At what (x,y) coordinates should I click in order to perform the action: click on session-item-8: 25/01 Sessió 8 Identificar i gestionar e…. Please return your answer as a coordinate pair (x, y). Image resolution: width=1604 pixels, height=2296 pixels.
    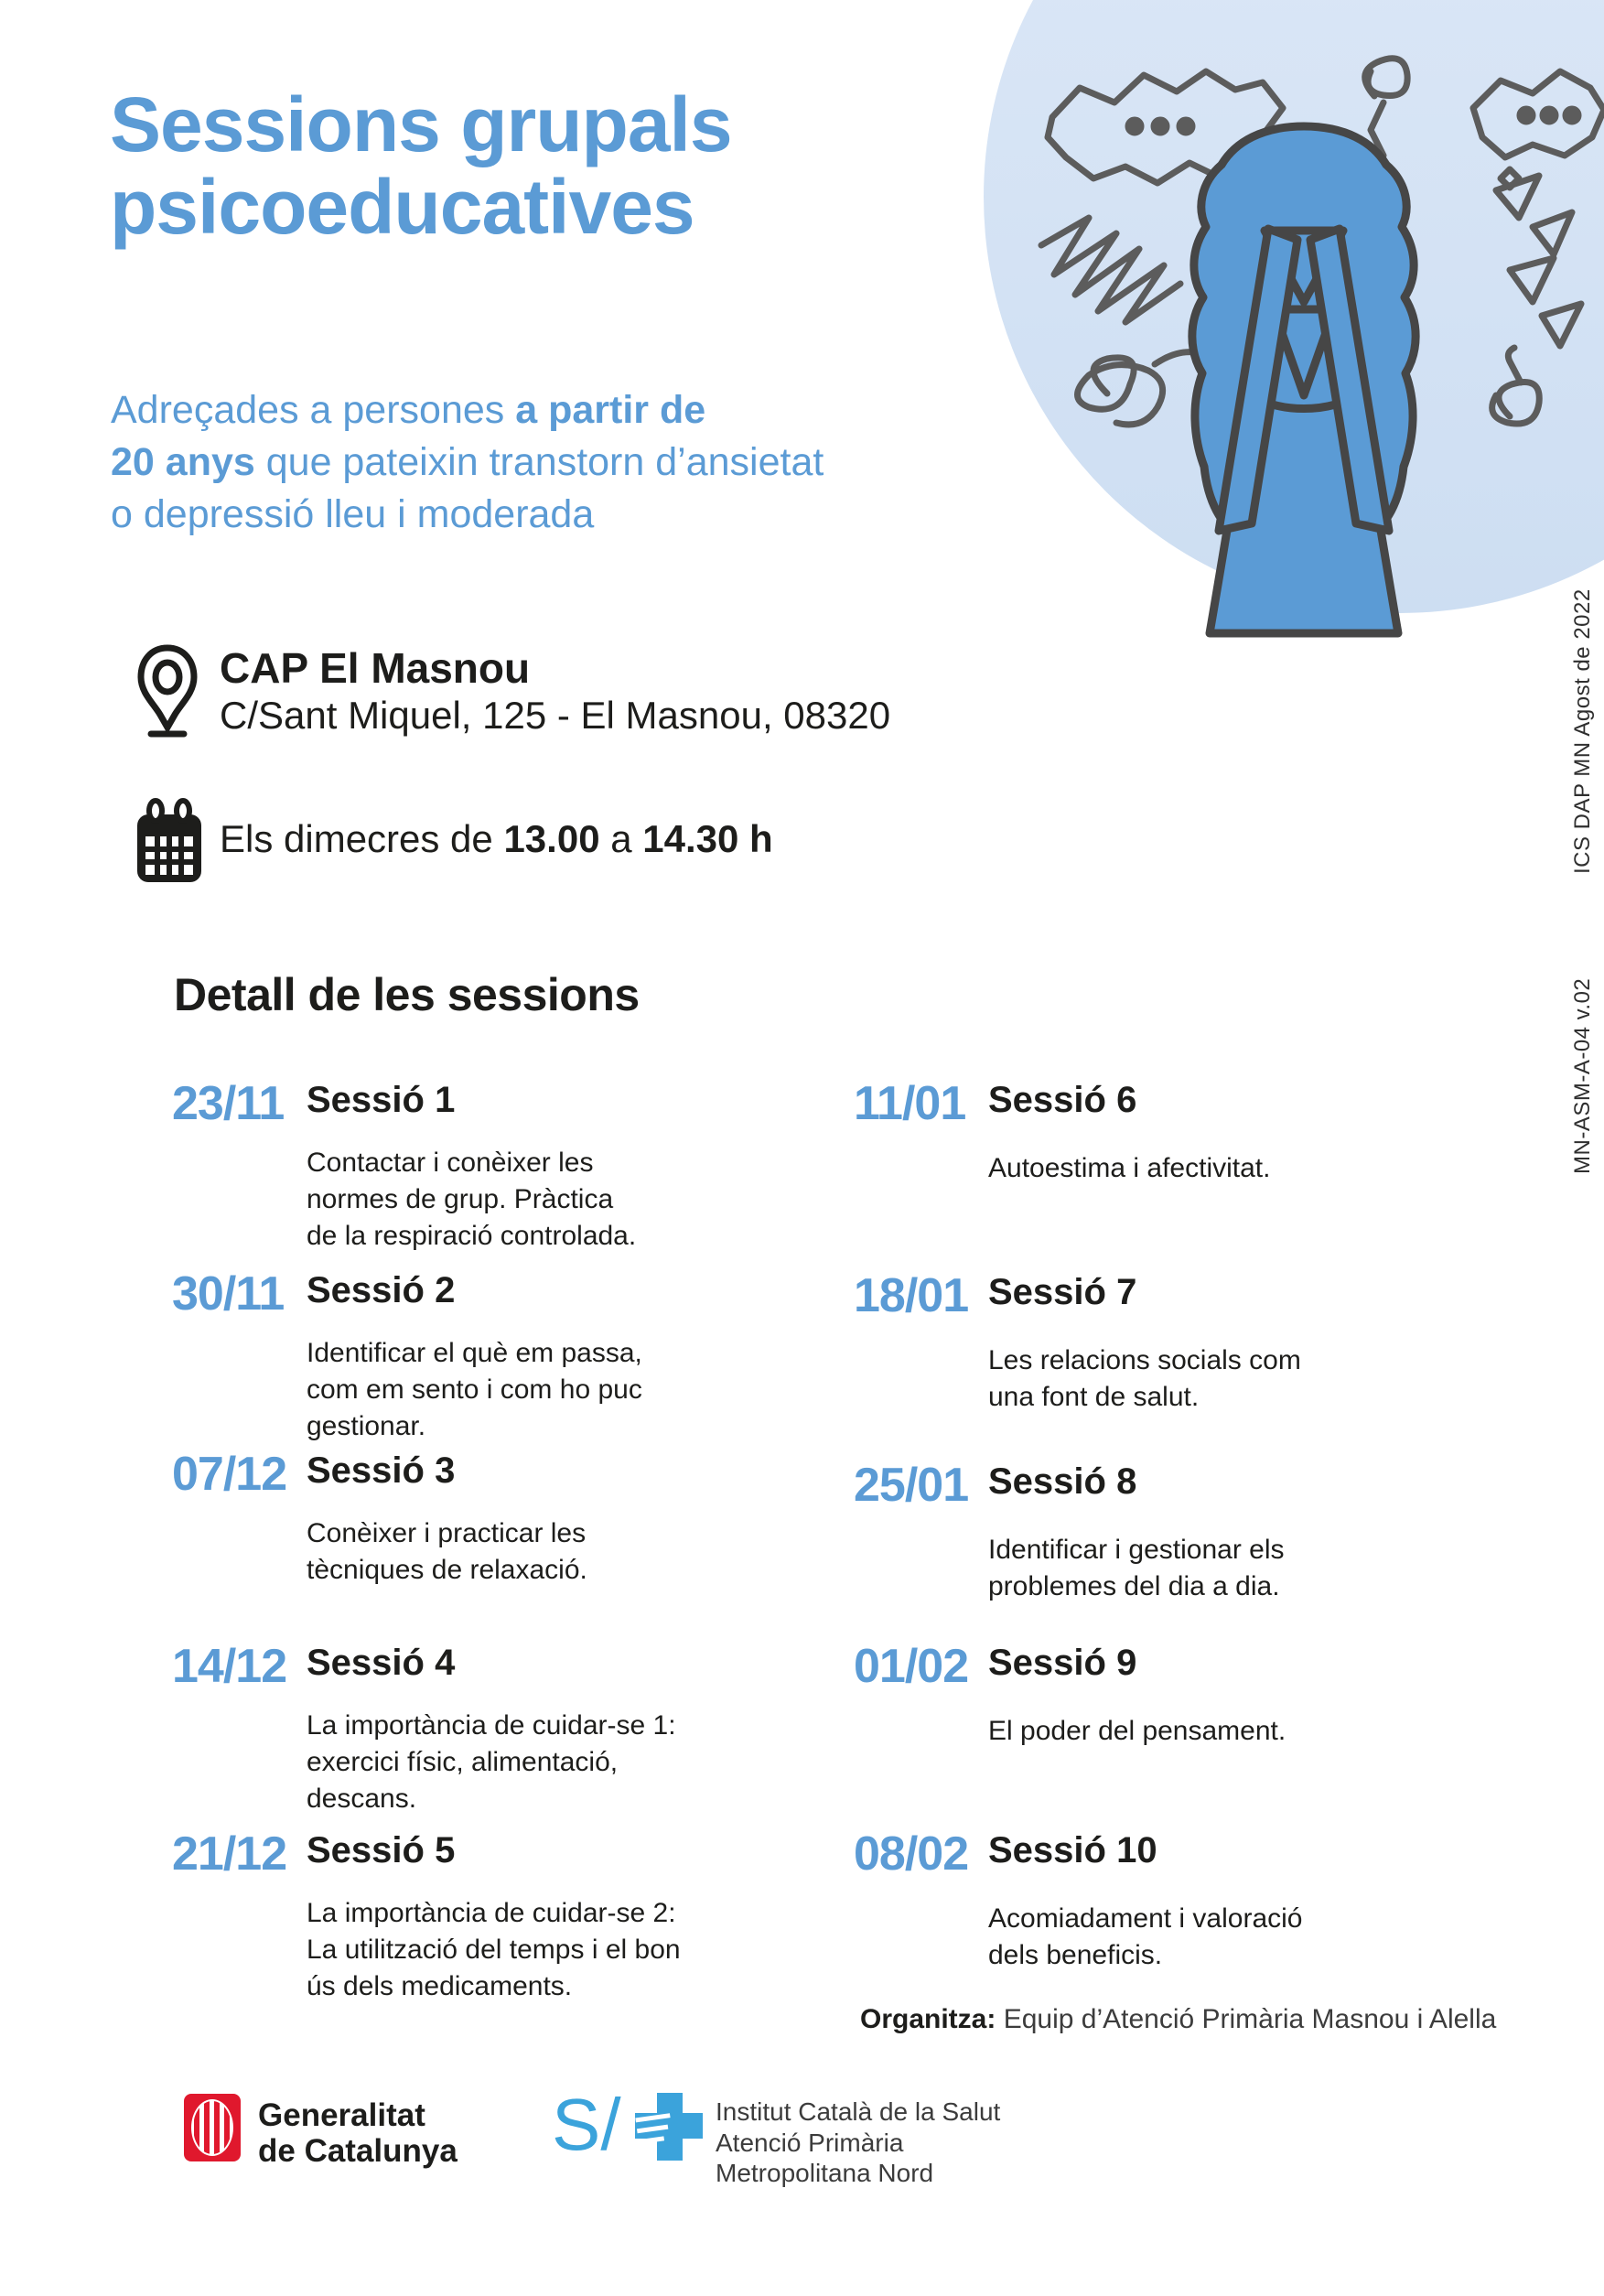
    Looking at the image, I should click on (1069, 1532).